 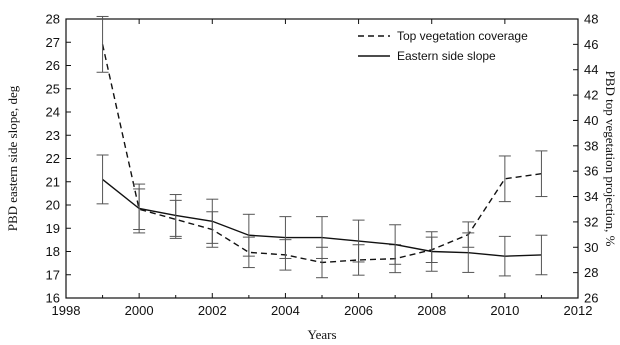 What do you see at coordinates (53, 181) in the screenshot?
I see `left-y-tick-label: 21` at bounding box center [53, 181].